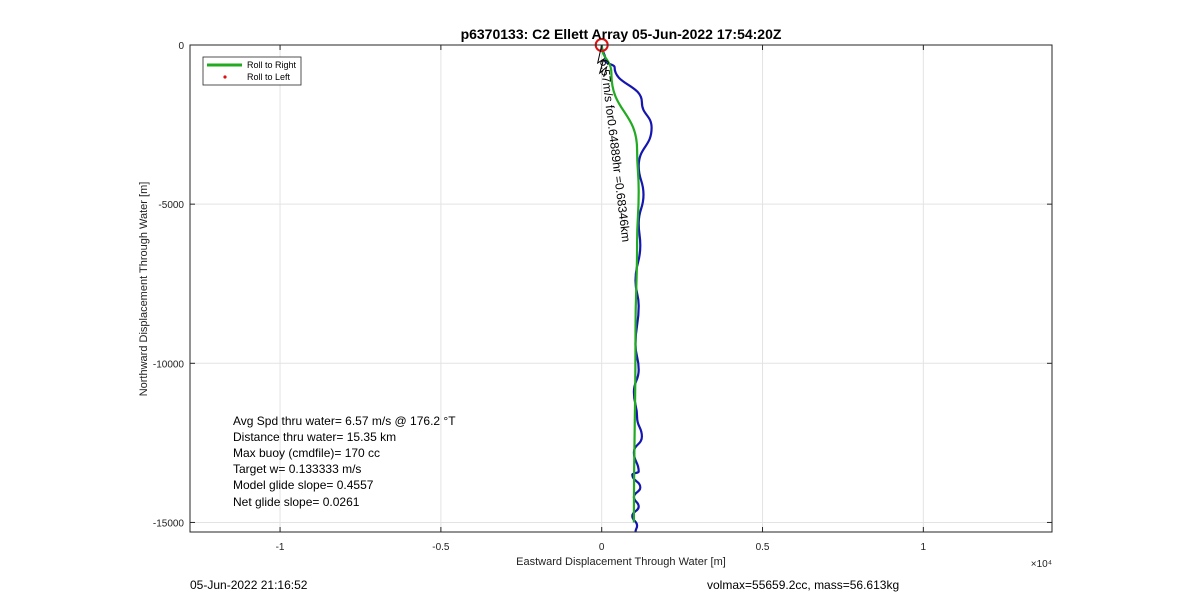 The height and width of the screenshot is (601, 1200). What do you see at coordinates (615, 151) in the screenshot?
I see `path-annotation: 6.57m/s for0.64889hr =0.68346km` at bounding box center [615, 151].